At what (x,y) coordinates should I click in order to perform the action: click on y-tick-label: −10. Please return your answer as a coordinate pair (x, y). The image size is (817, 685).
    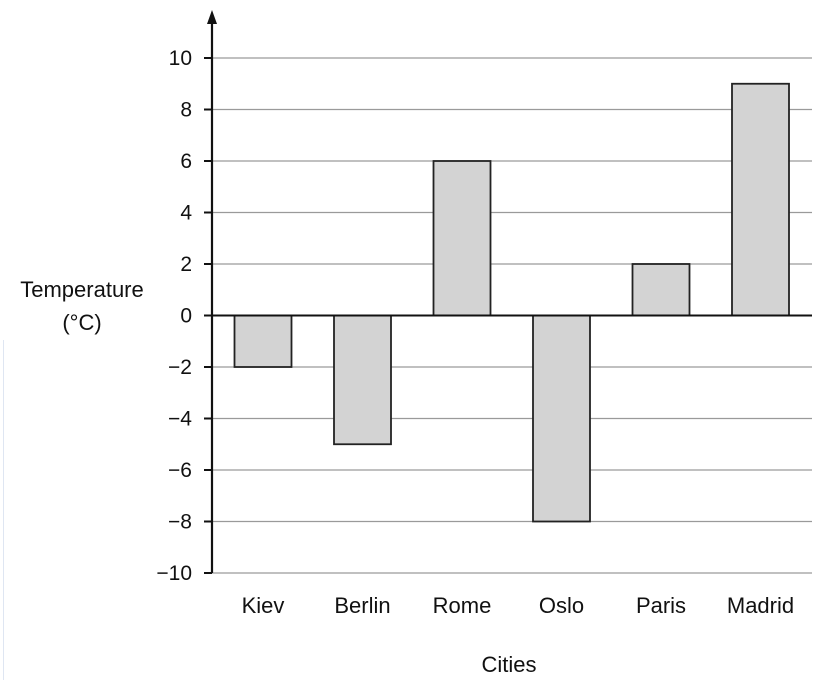
    Looking at the image, I should click on (174, 573).